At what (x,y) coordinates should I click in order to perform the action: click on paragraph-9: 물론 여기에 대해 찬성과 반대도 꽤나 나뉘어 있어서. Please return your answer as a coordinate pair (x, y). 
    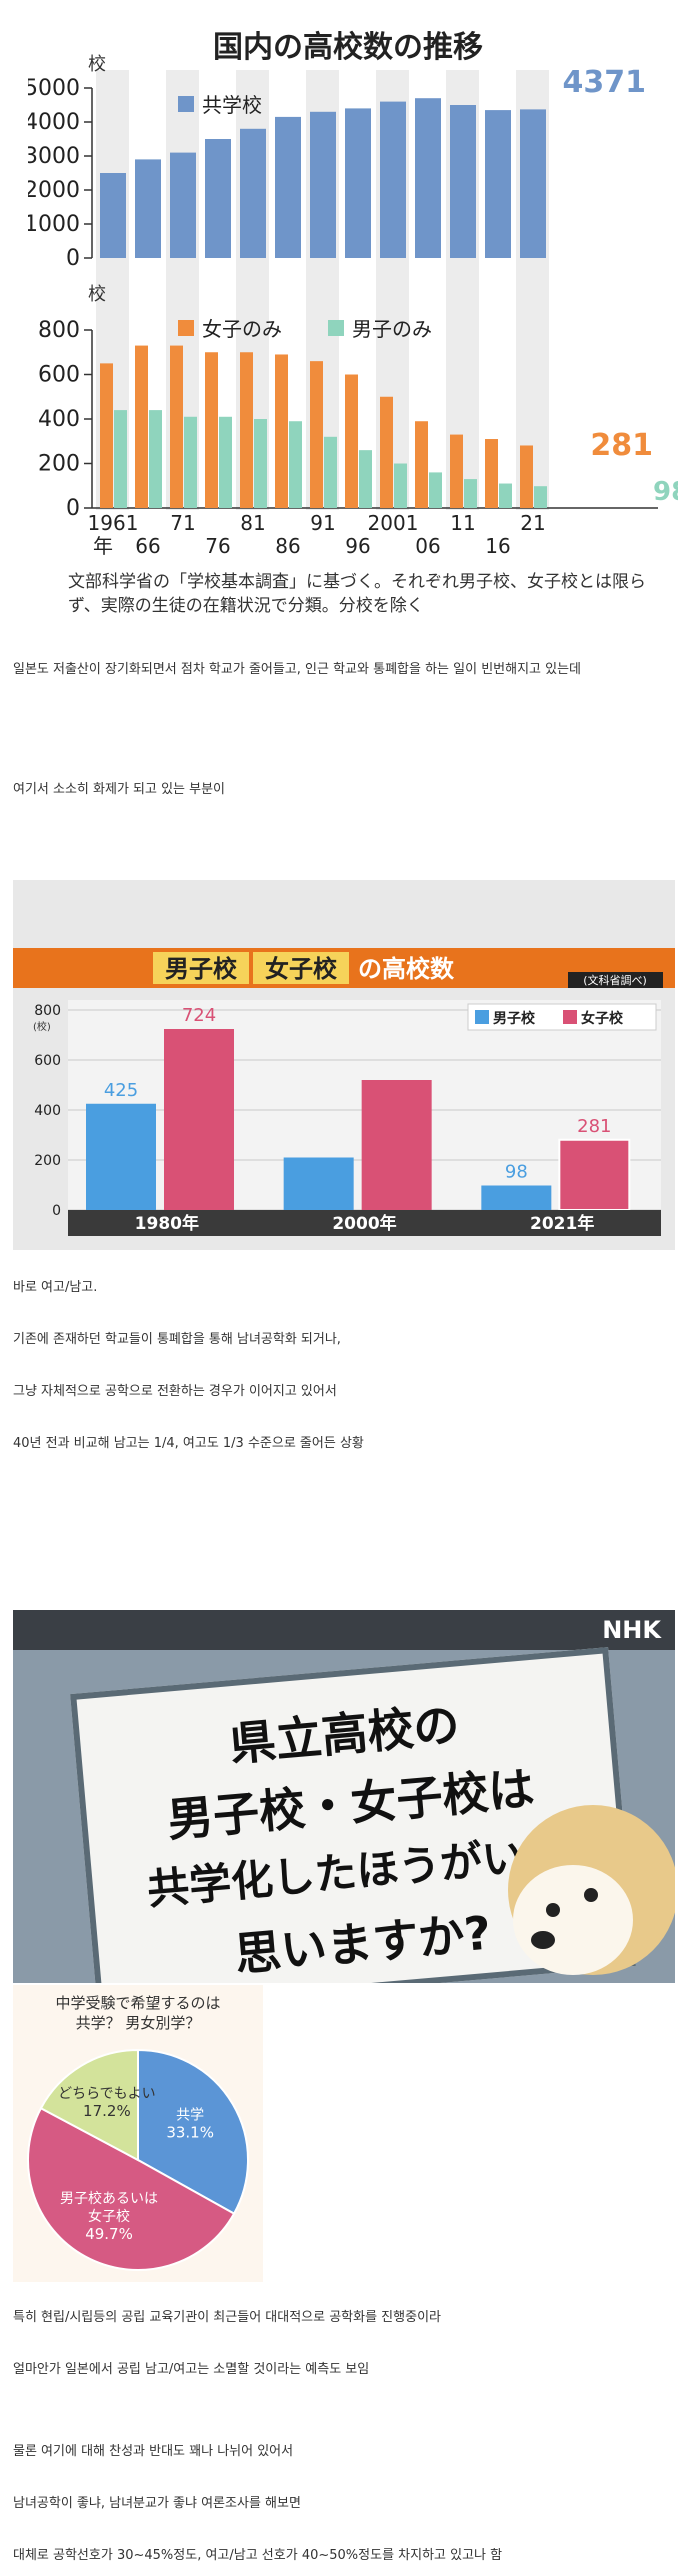
    Looking at the image, I should click on (153, 2451).